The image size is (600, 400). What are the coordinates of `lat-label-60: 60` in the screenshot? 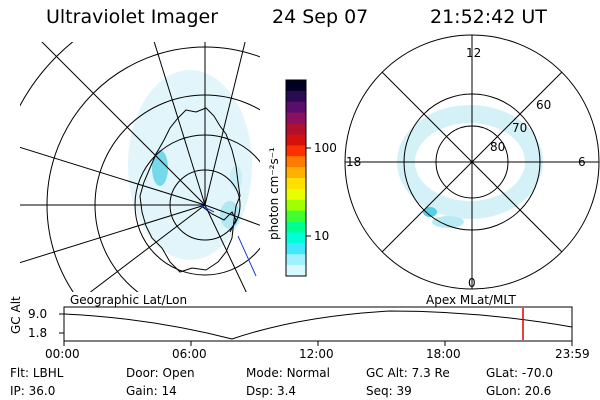 It's located at (544, 105).